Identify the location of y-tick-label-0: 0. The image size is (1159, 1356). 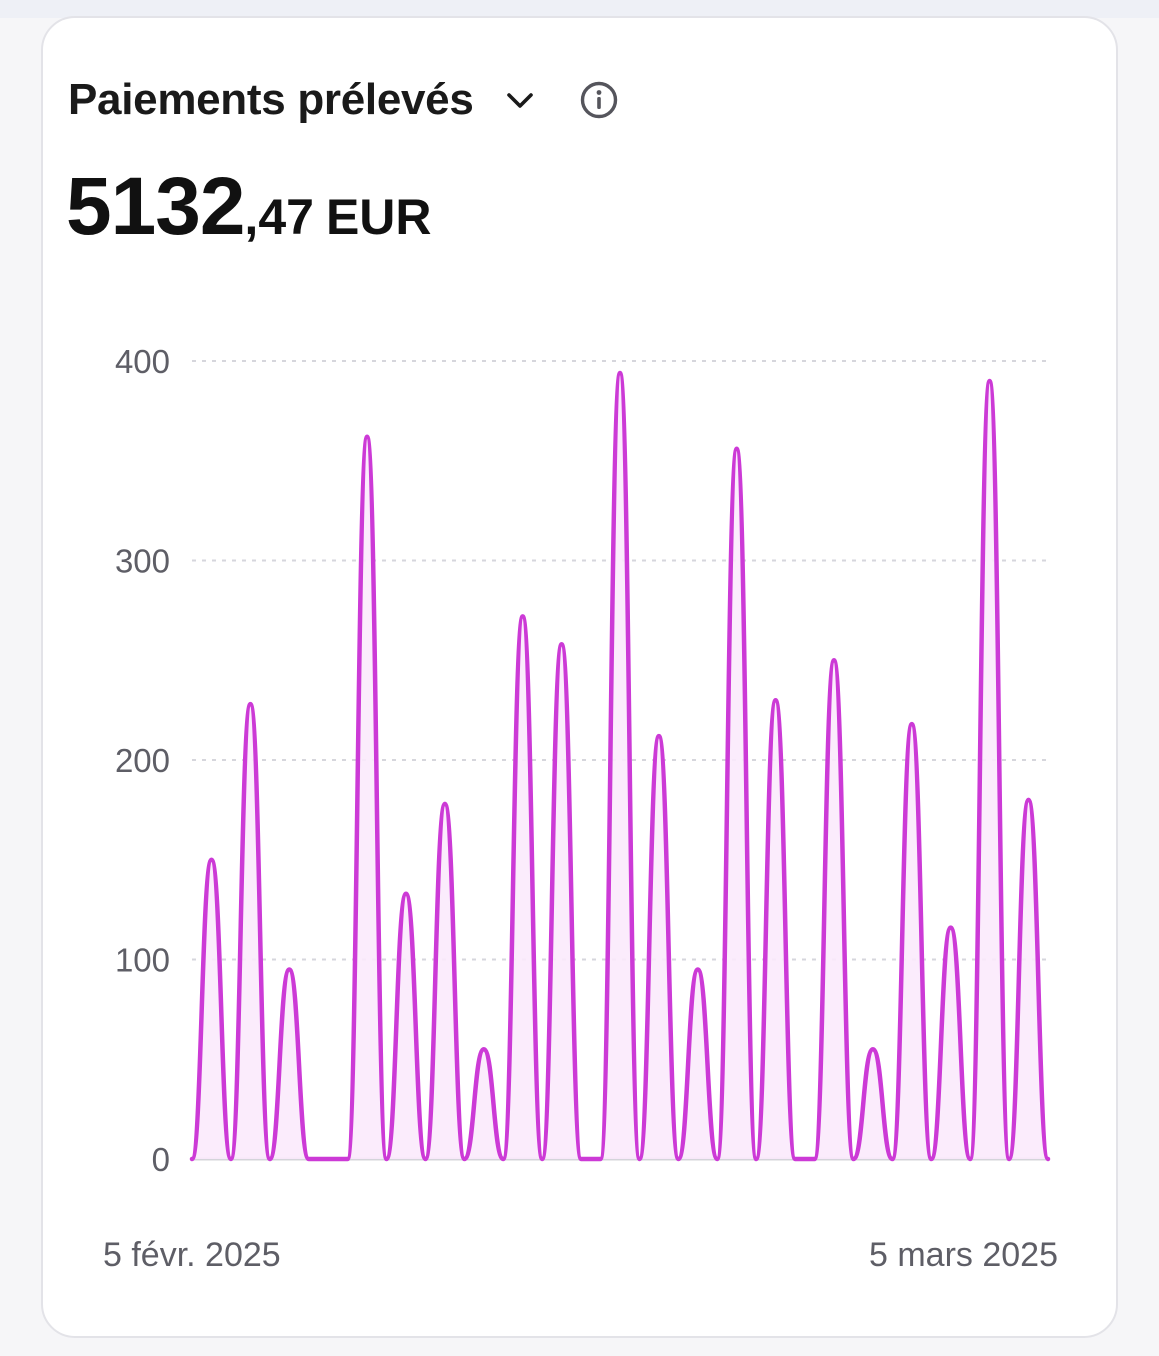
(161, 1159).